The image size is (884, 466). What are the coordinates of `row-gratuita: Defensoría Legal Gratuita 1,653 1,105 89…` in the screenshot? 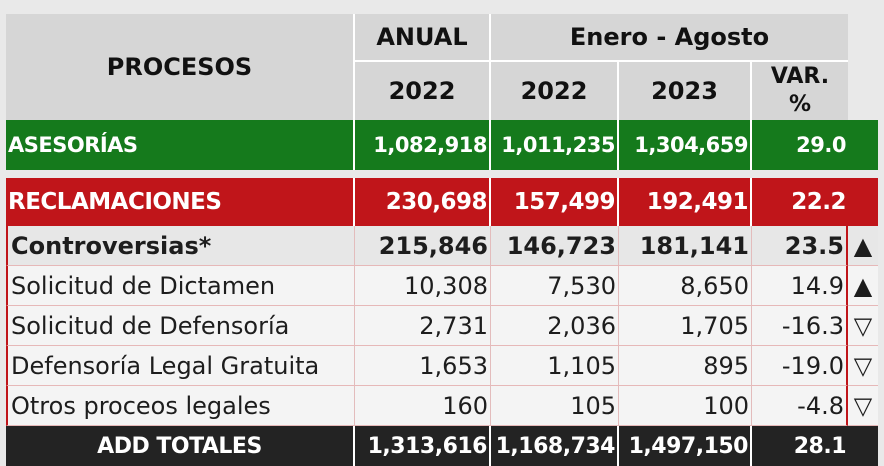 It's located at (442, 366).